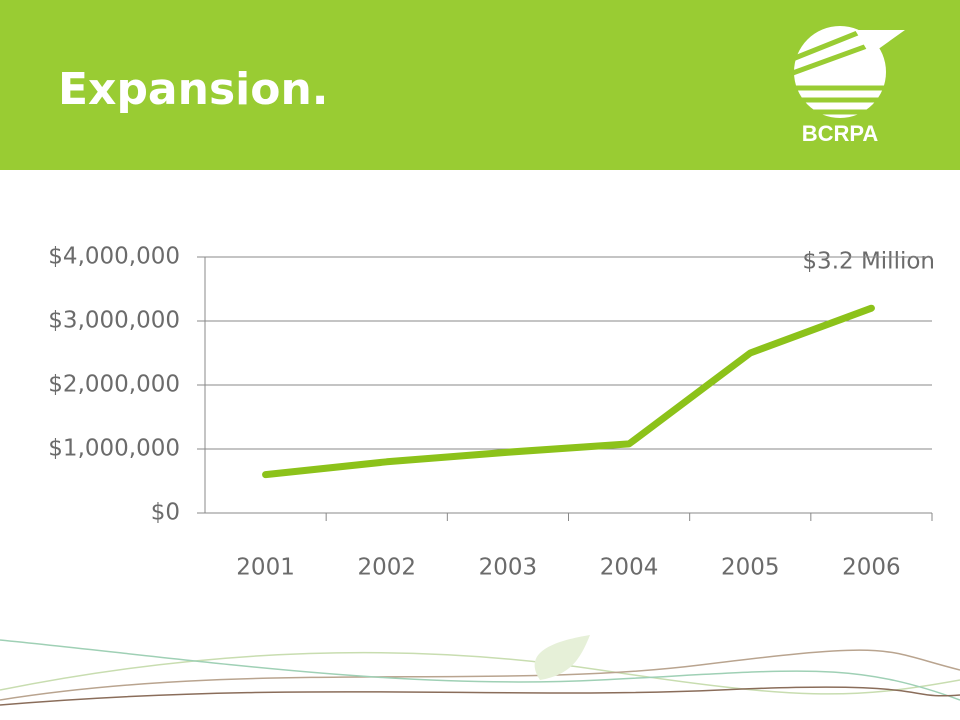  What do you see at coordinates (265, 568) in the screenshot?
I see `x-tick-label: 2001` at bounding box center [265, 568].